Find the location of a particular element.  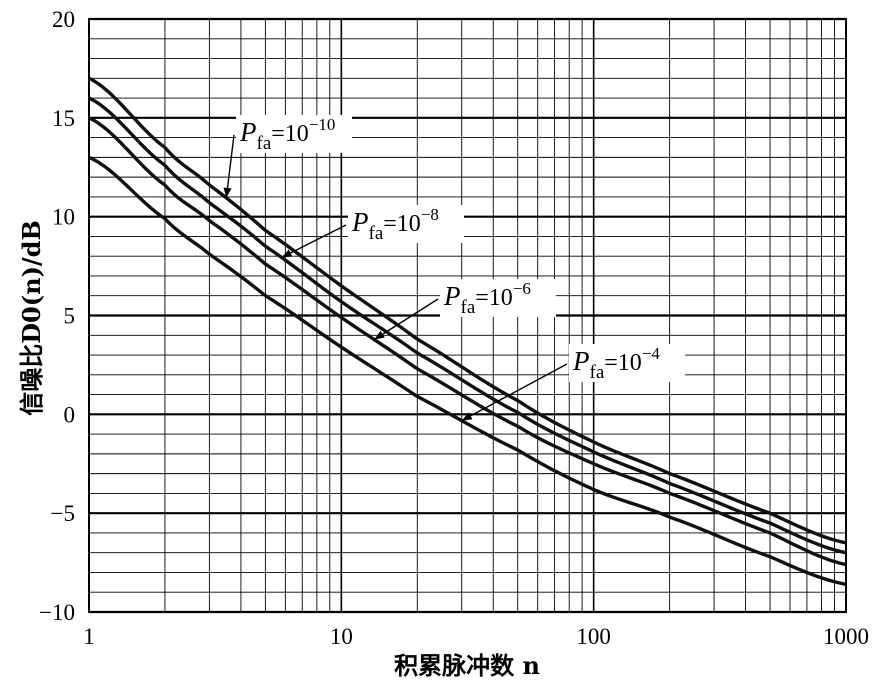

x-tick-label: 100 is located at coordinates (593, 636).